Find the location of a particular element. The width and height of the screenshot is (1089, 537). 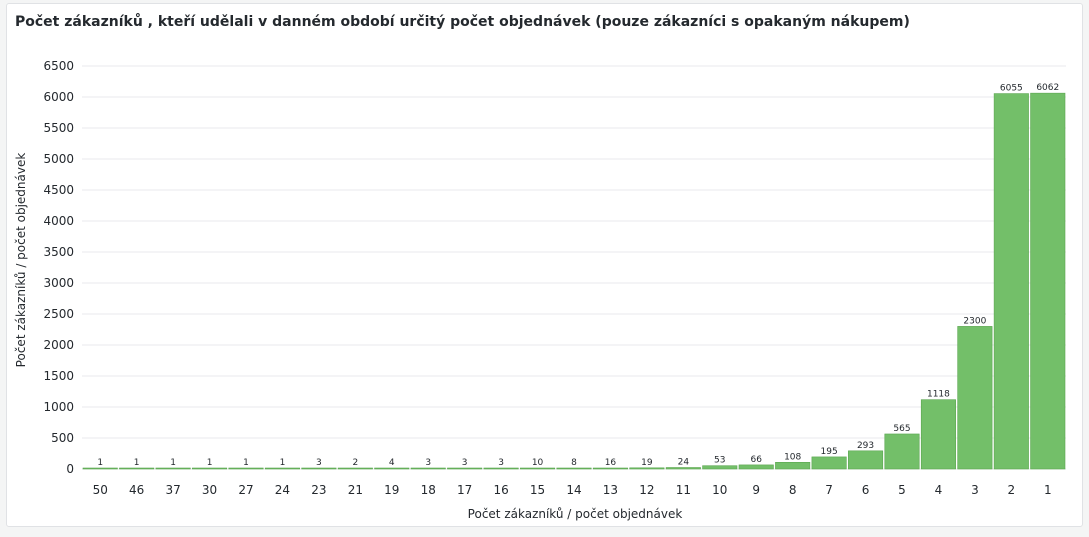

bar-value-label: 6062 is located at coordinates (1047, 88).